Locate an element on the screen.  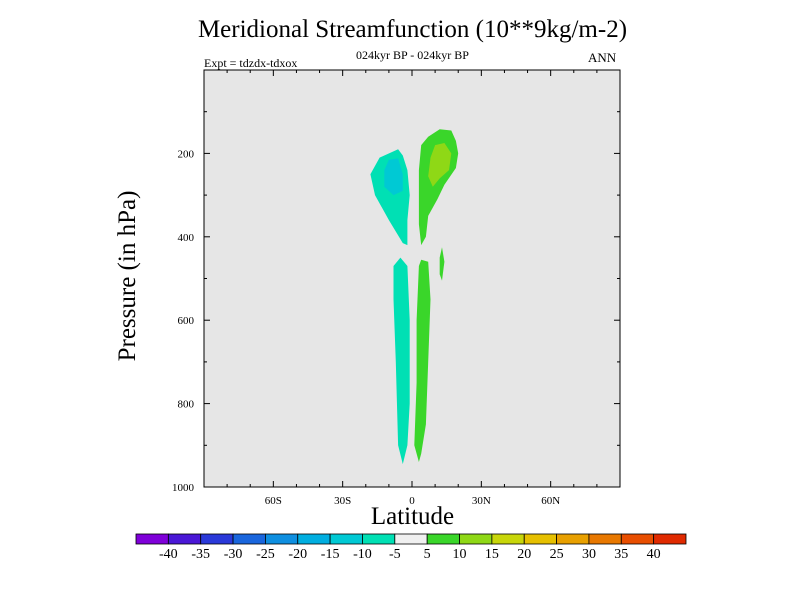
colorbar-label: 10 is located at coordinates (460, 554).